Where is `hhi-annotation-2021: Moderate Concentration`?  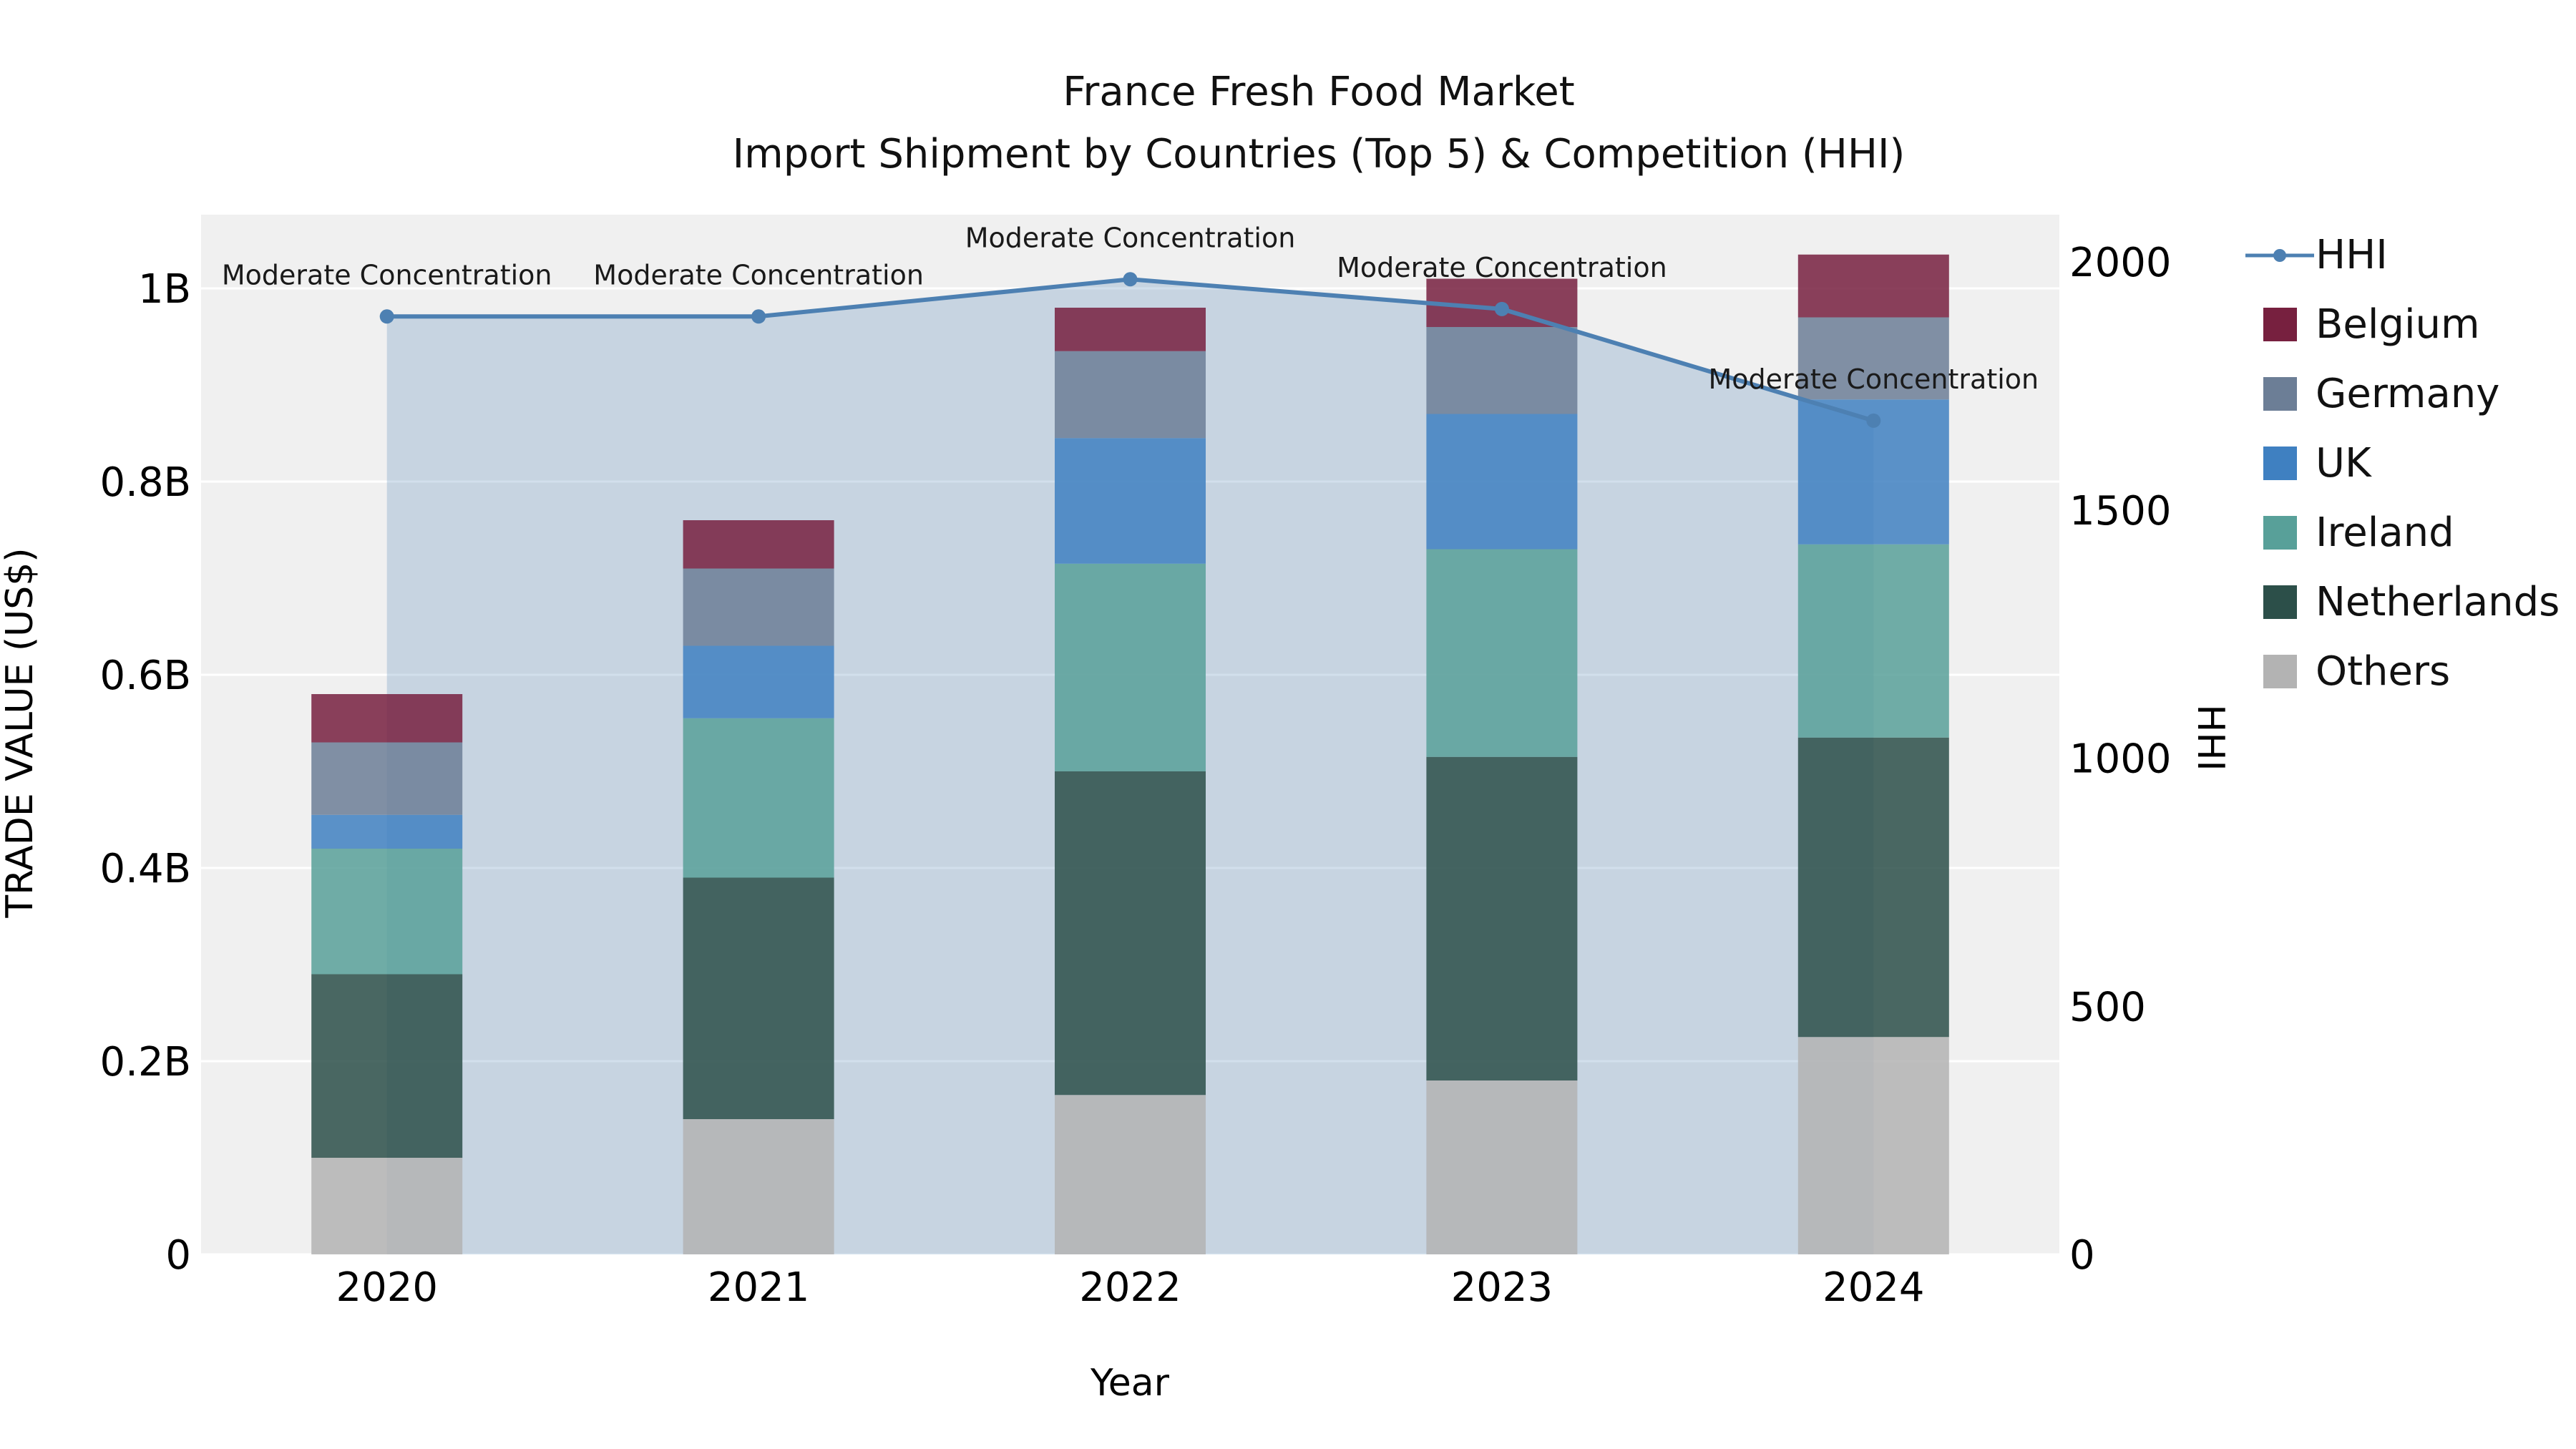
hhi-annotation-2021: Moderate Concentration is located at coordinates (758, 275).